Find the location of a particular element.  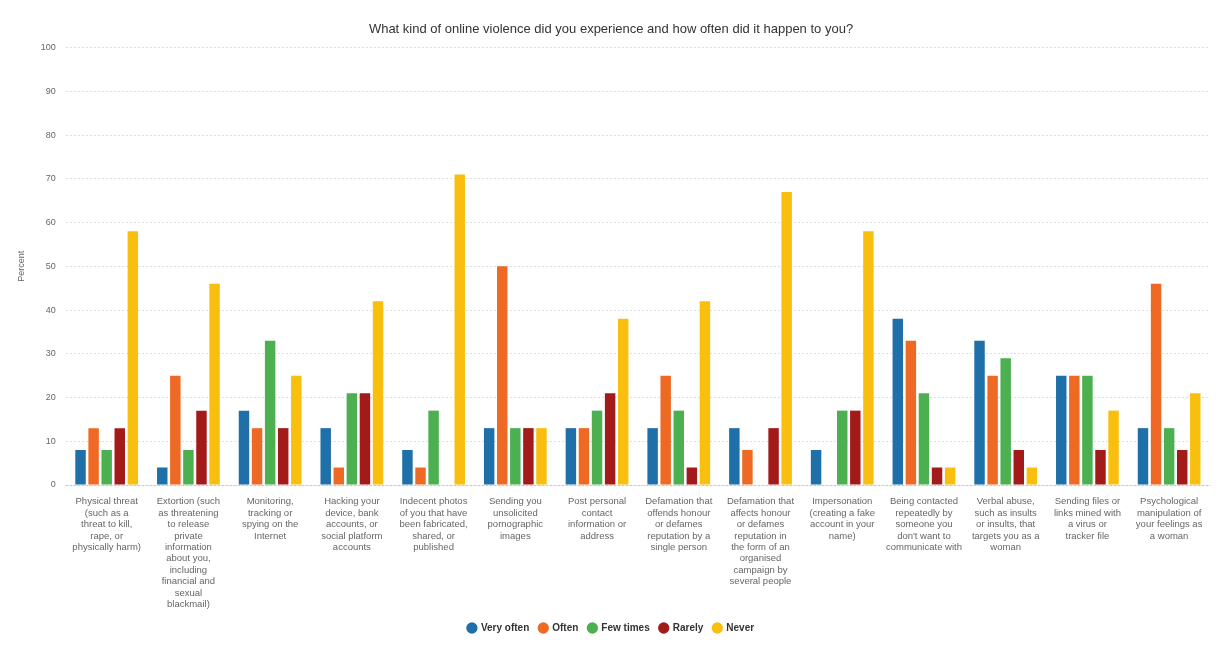

x-tick-label: Impersonation (creating a fake account in your name) is located at coordinates (842, 518).